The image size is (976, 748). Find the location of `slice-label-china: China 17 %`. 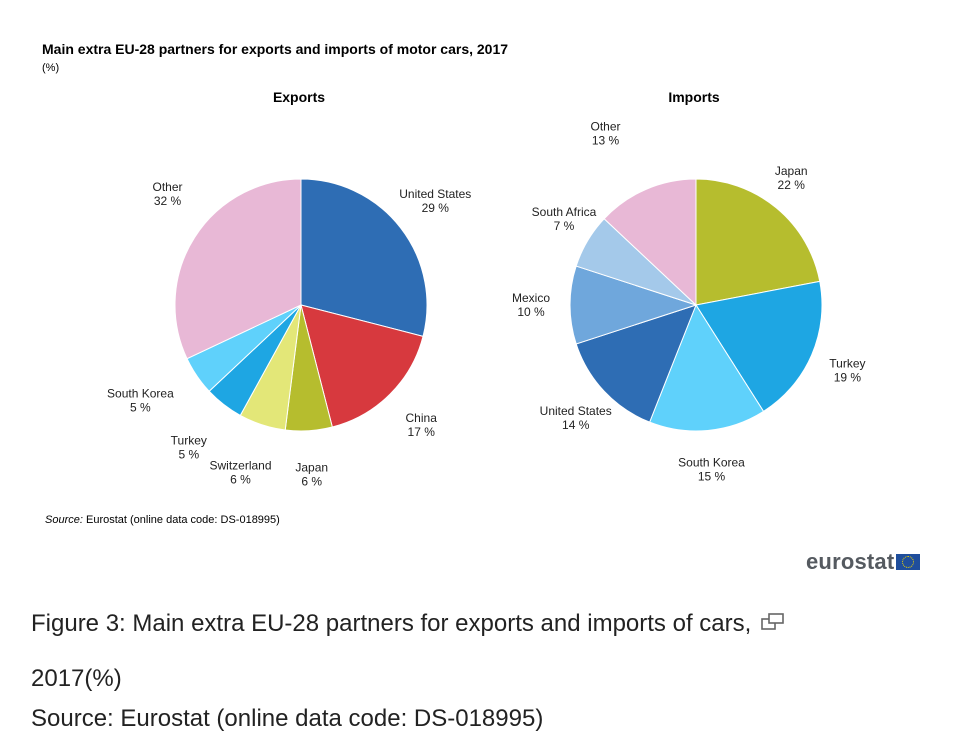

slice-label-china: China 17 % is located at coordinates (422, 425).